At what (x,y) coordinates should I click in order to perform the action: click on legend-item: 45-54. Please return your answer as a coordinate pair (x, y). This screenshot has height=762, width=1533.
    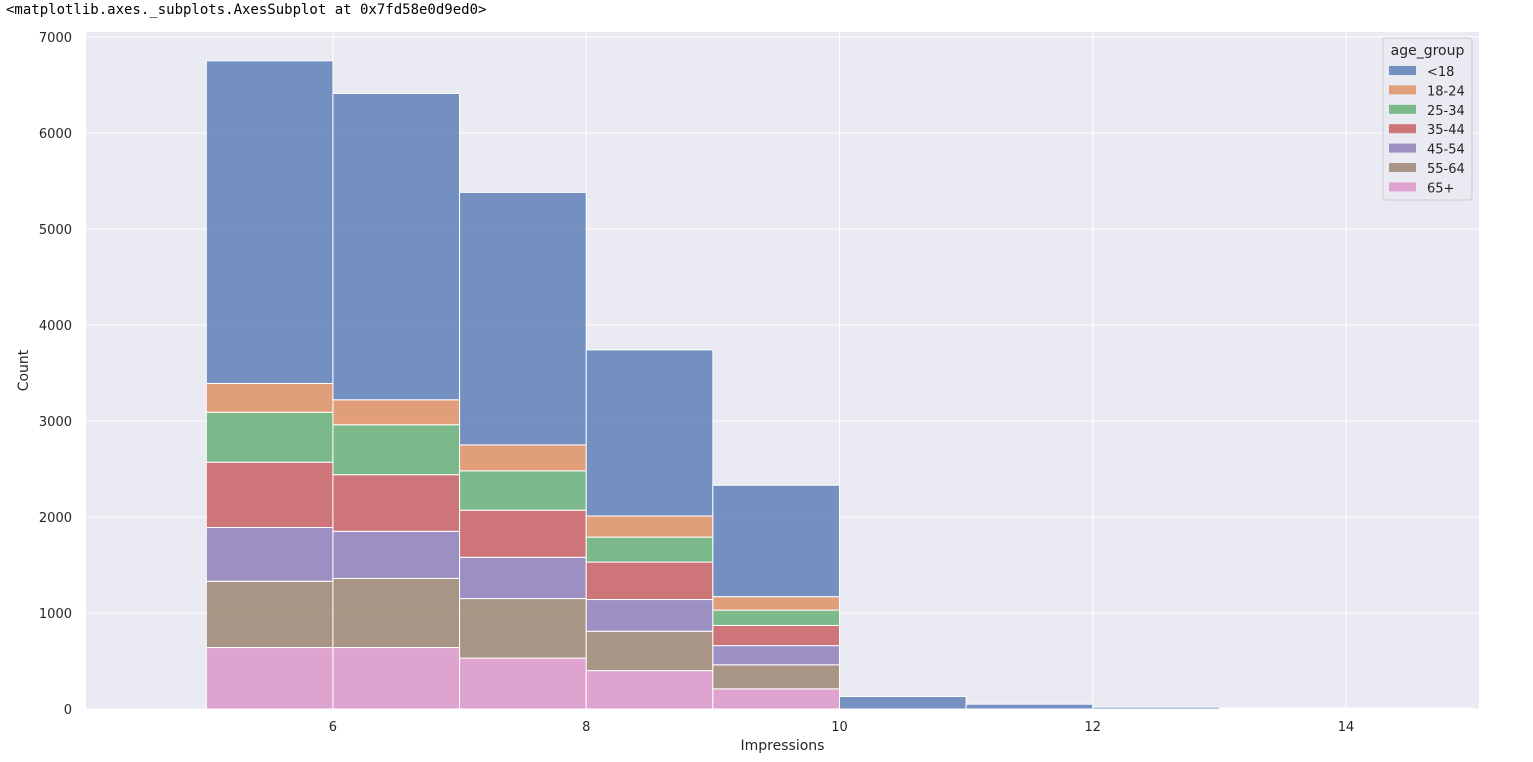
    Looking at the image, I should click on (1427, 150).